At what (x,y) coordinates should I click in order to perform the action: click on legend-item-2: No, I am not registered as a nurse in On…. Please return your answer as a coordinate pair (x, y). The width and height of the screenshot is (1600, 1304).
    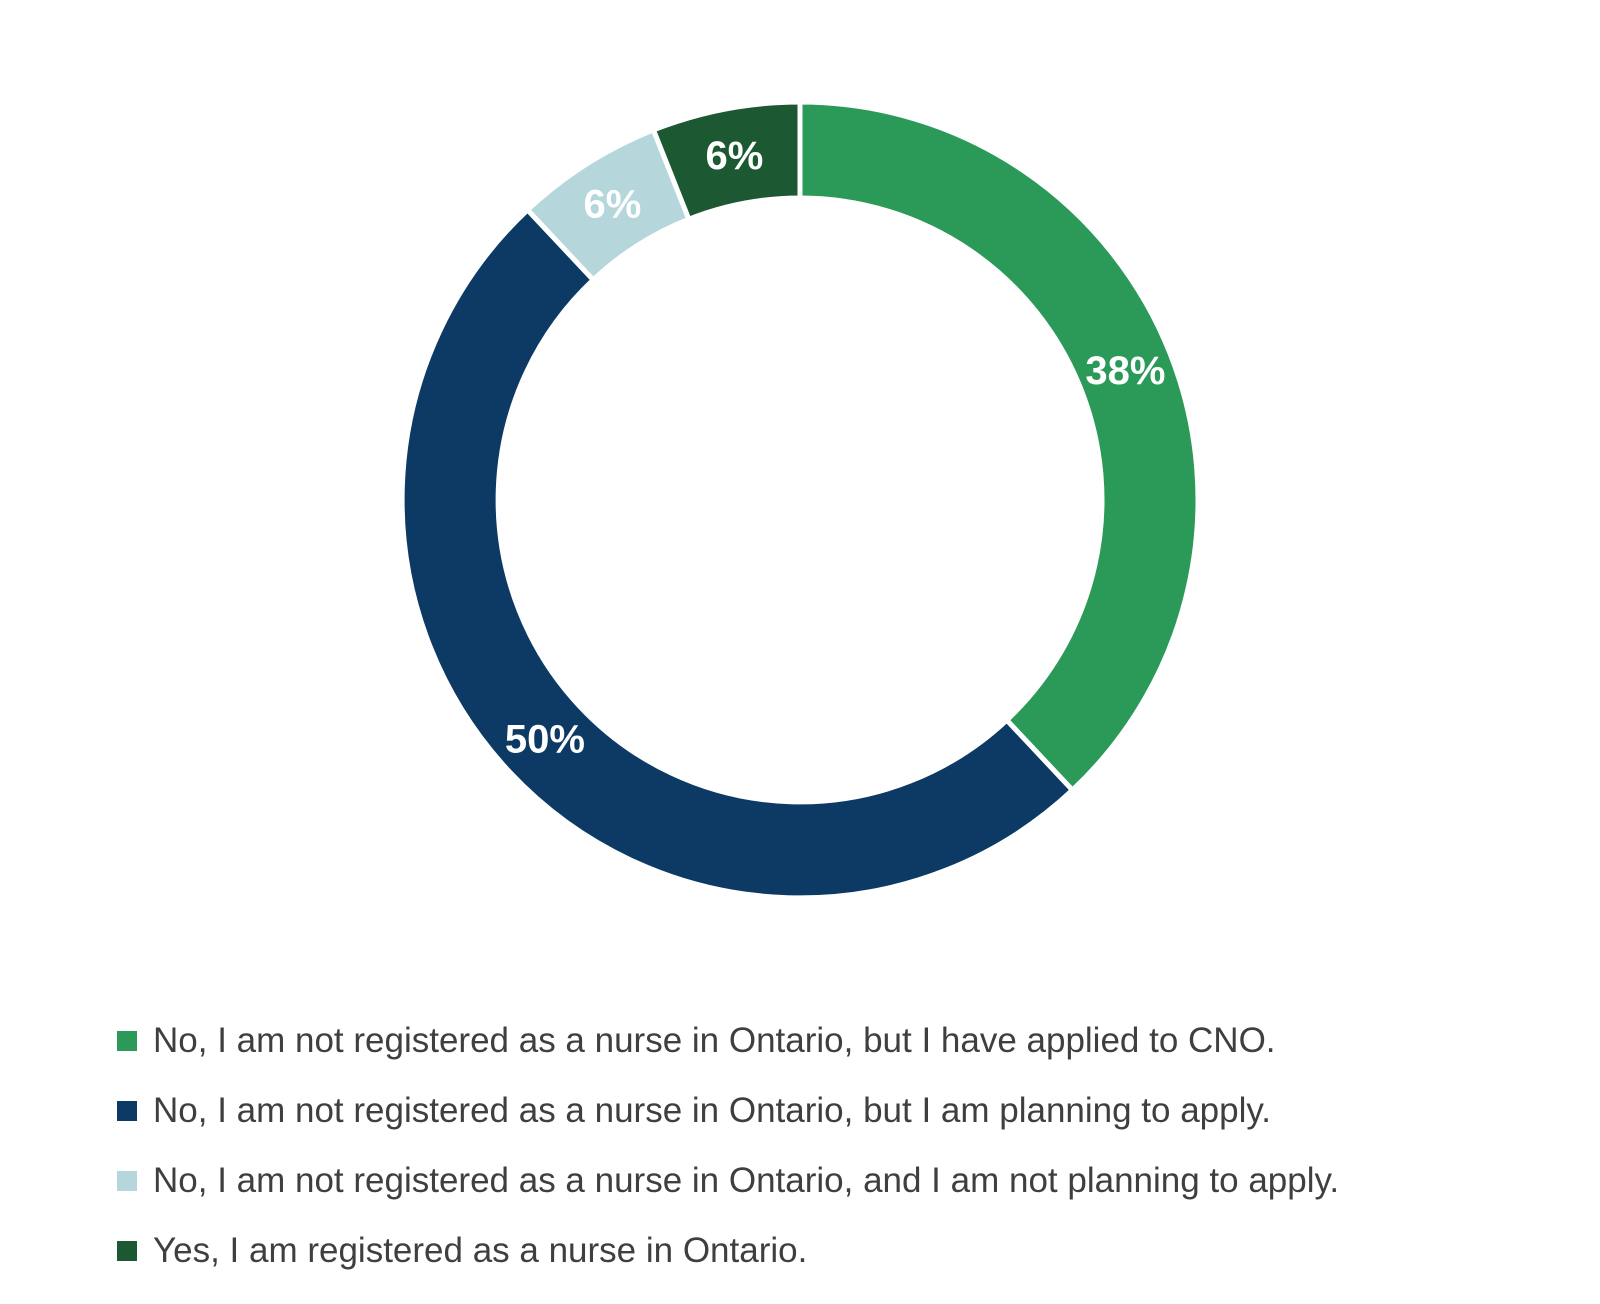
    Looking at the image, I should click on (728, 1181).